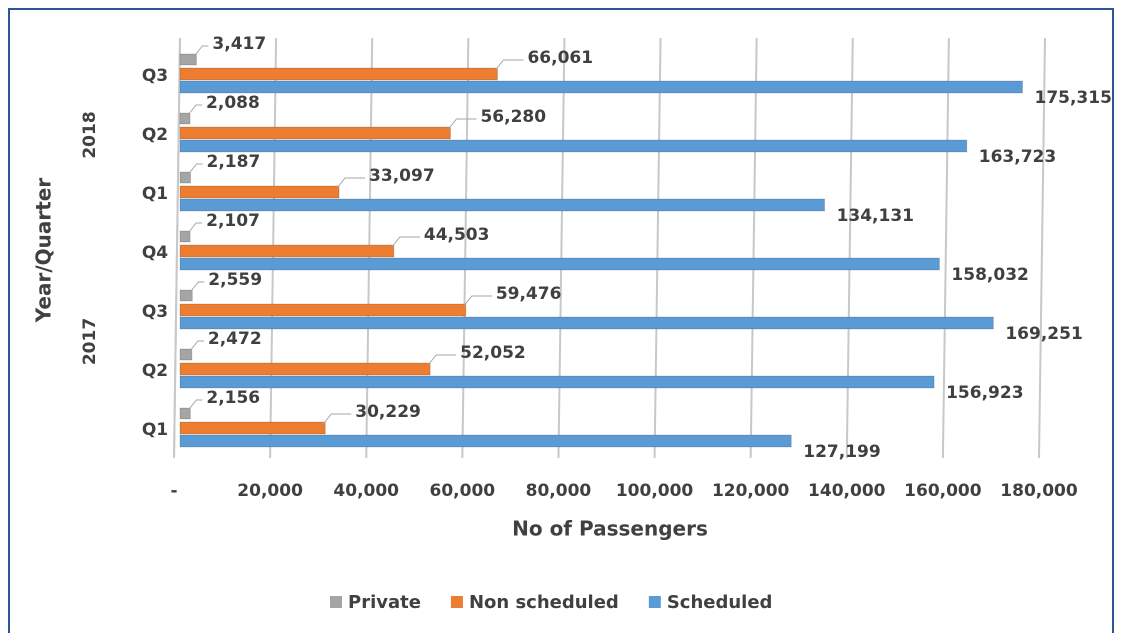  What do you see at coordinates (544, 602) in the screenshot?
I see `legend-label: Non scheduled` at bounding box center [544, 602].